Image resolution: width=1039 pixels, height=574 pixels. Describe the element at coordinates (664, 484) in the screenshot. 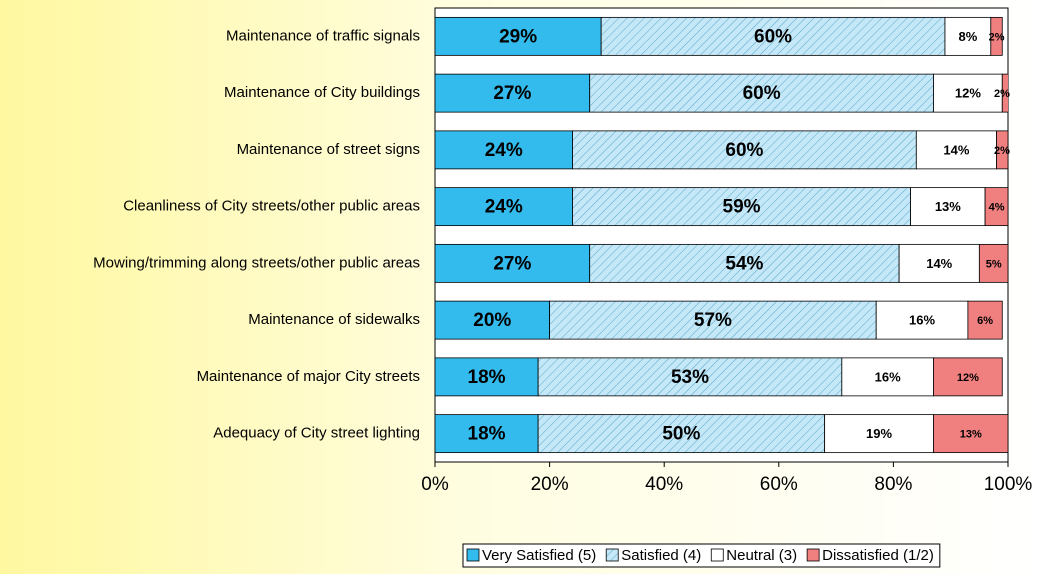

I see `x-tick-label: 40%` at that location.